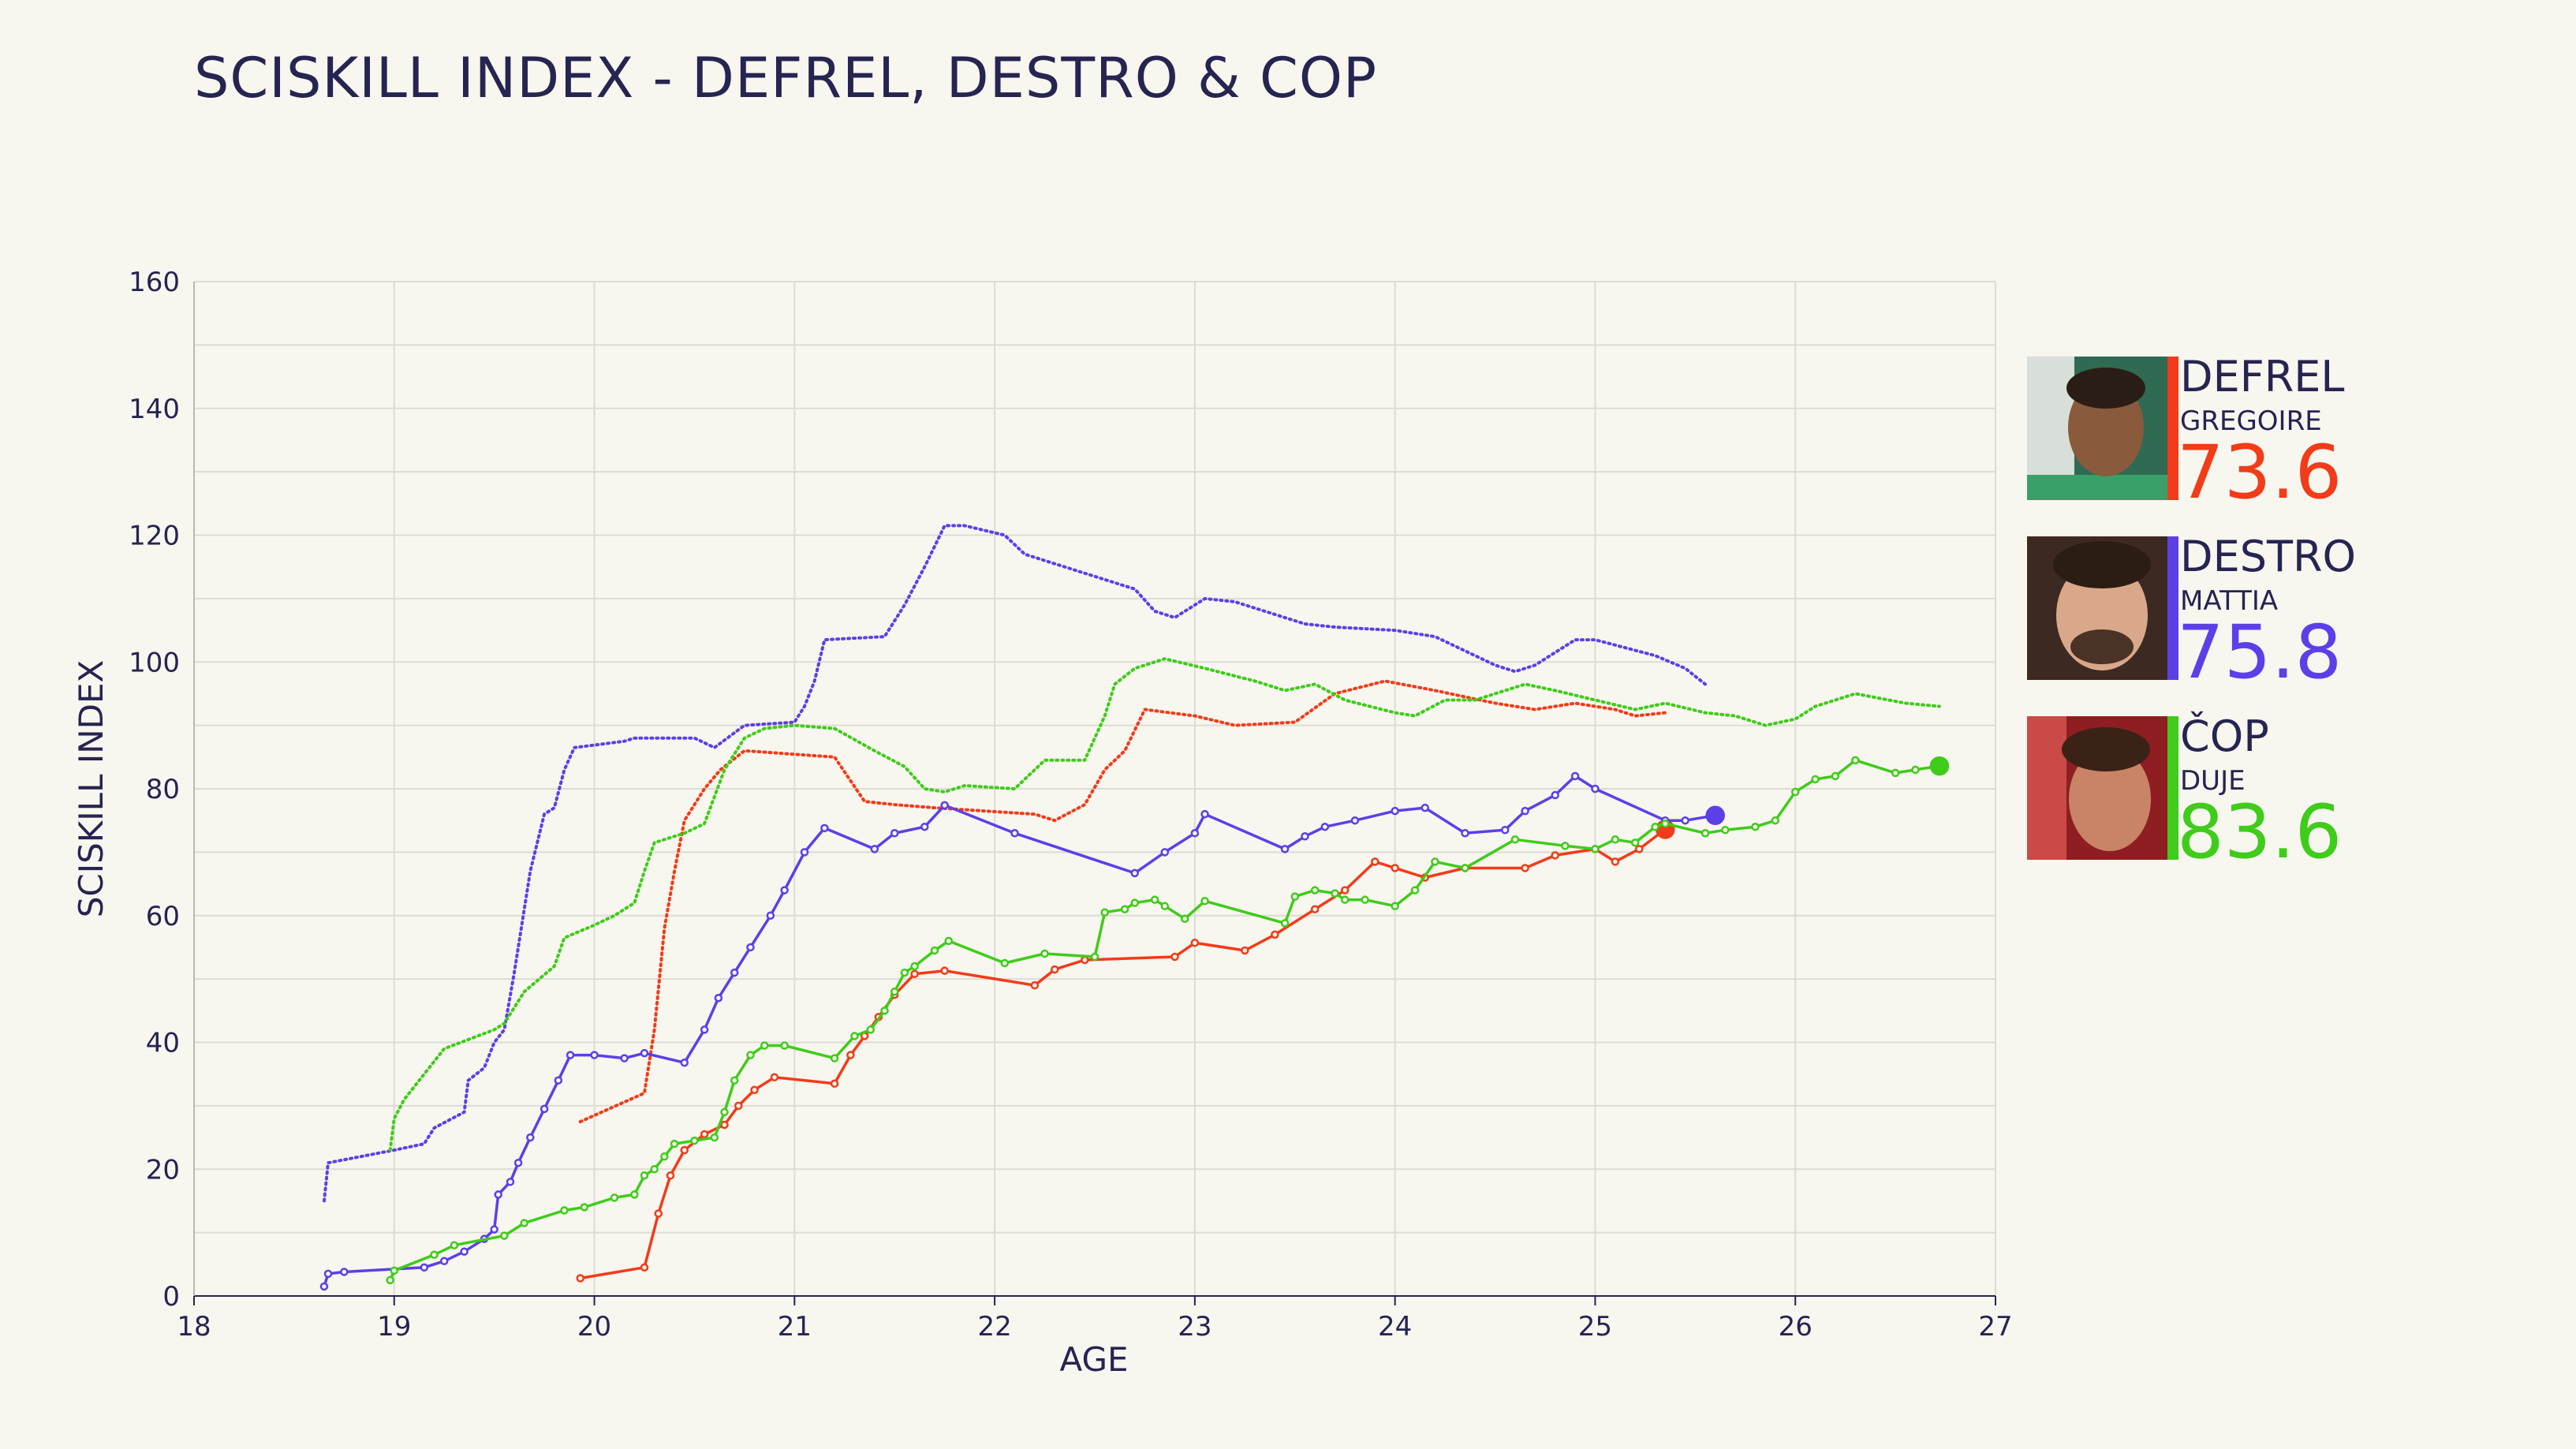 This screenshot has height=1449, width=2576. What do you see at coordinates (2229, 601) in the screenshot?
I see `legend-firstname: MATTIA` at bounding box center [2229, 601].